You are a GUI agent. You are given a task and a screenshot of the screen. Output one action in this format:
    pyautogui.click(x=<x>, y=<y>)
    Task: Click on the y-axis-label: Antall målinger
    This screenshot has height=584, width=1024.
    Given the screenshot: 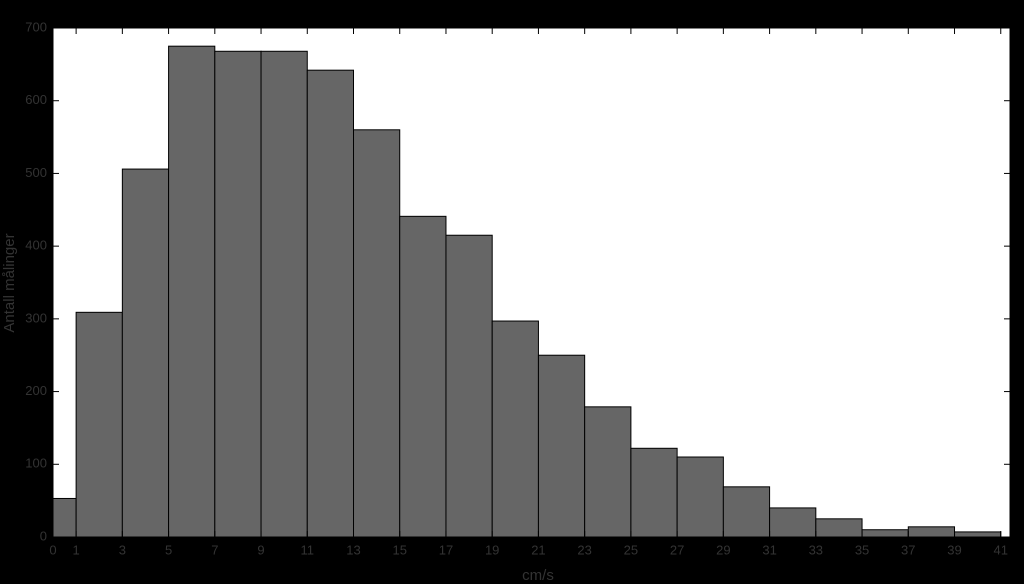 What is the action you would take?
    pyautogui.click(x=9, y=282)
    